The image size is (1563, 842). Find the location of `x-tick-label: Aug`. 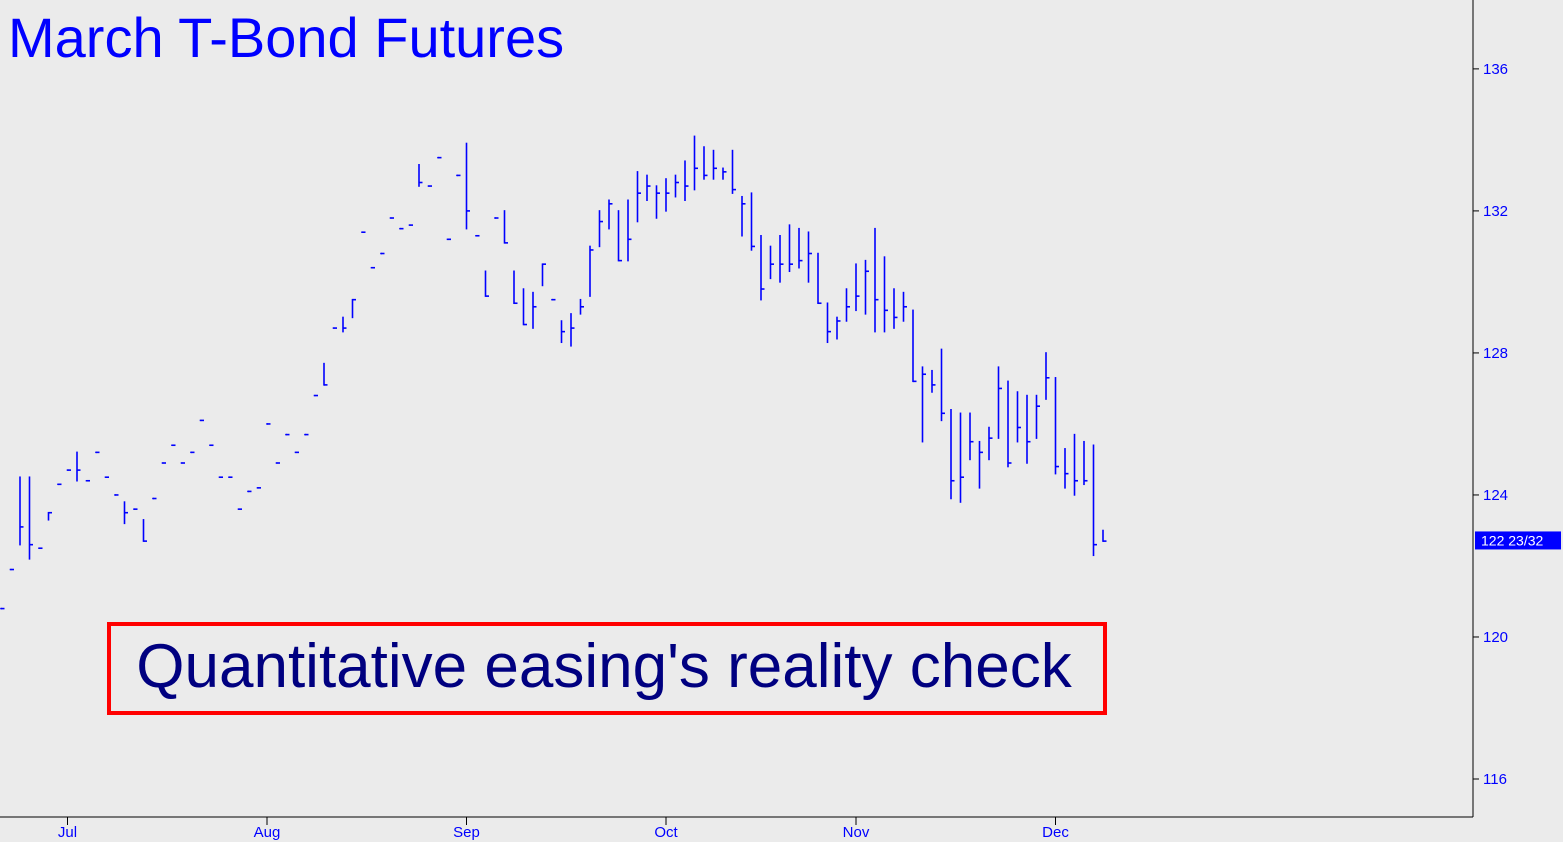

x-tick-label: Aug is located at coordinates (267, 832).